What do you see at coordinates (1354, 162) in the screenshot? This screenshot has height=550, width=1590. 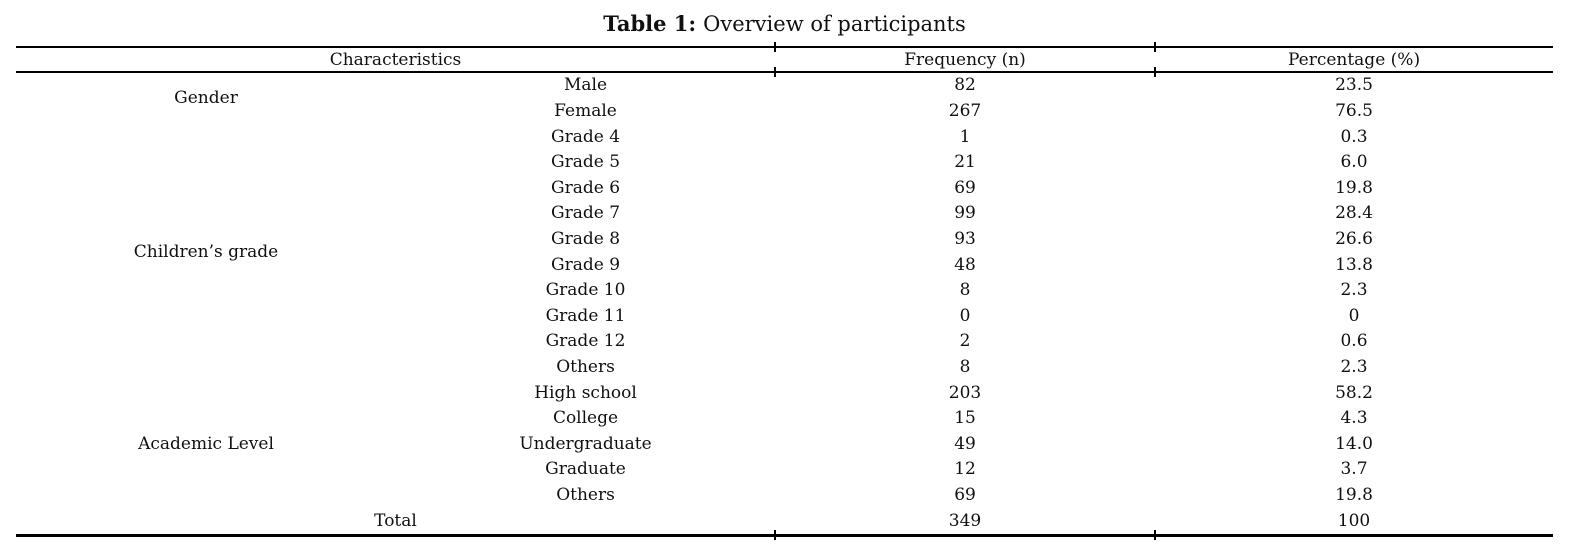 I see `percentage-cell: 6.0` at bounding box center [1354, 162].